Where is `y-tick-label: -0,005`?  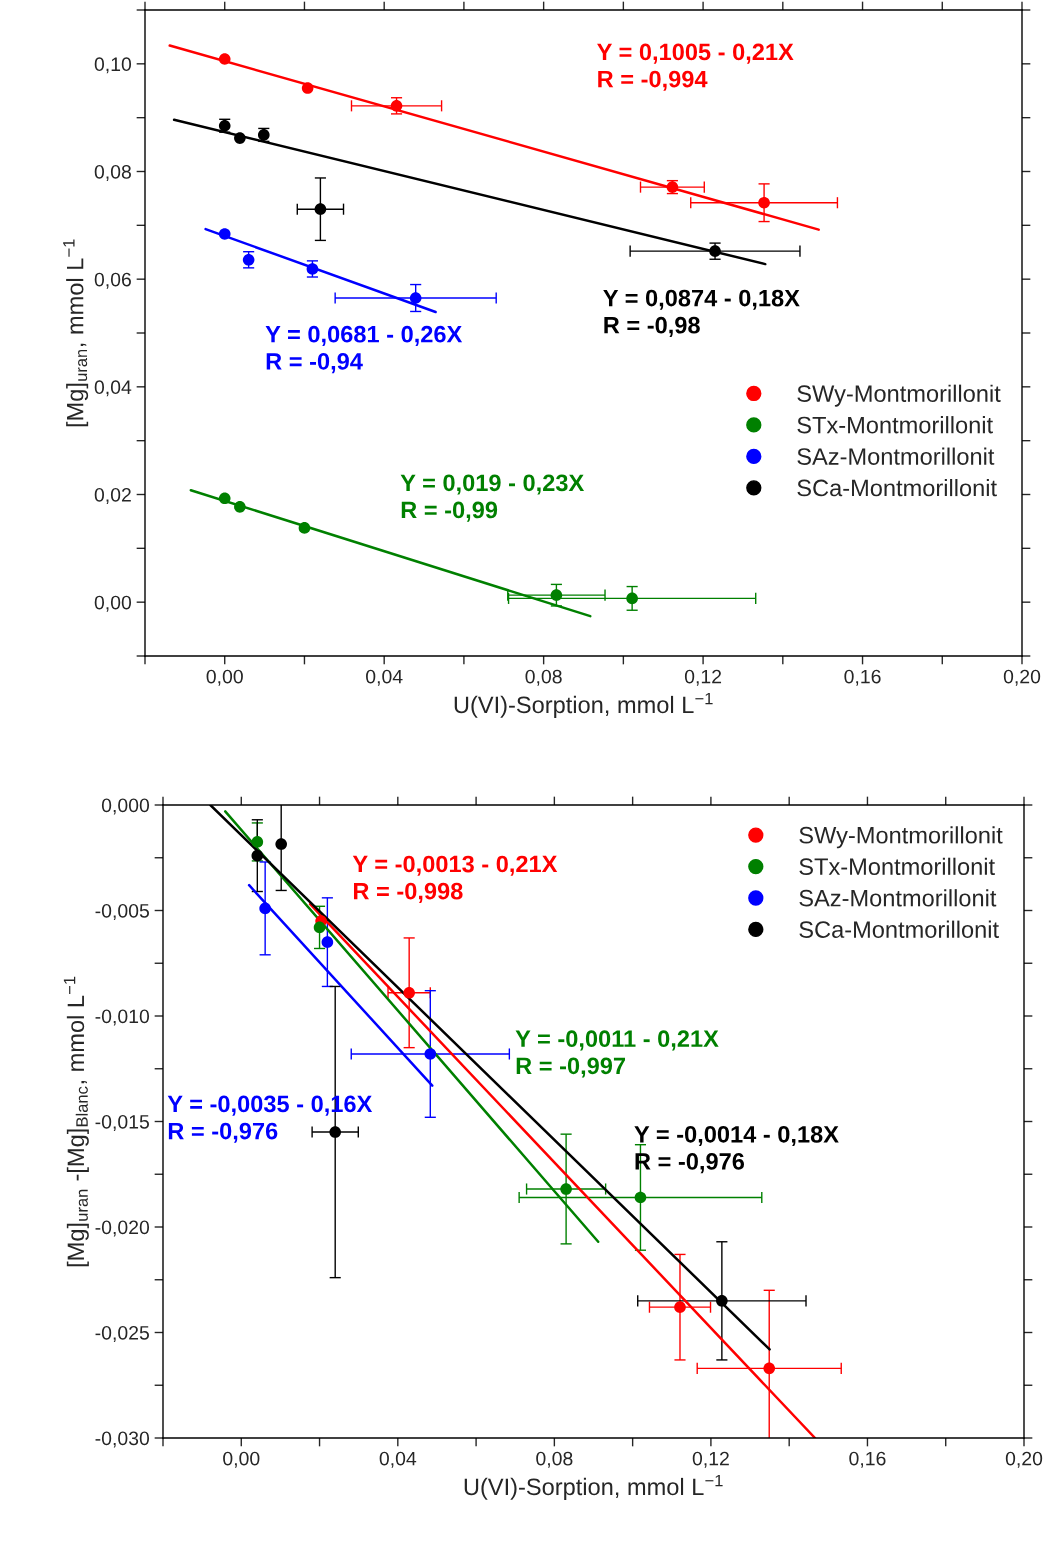
y-tick-label: -0,005 is located at coordinates (122, 912).